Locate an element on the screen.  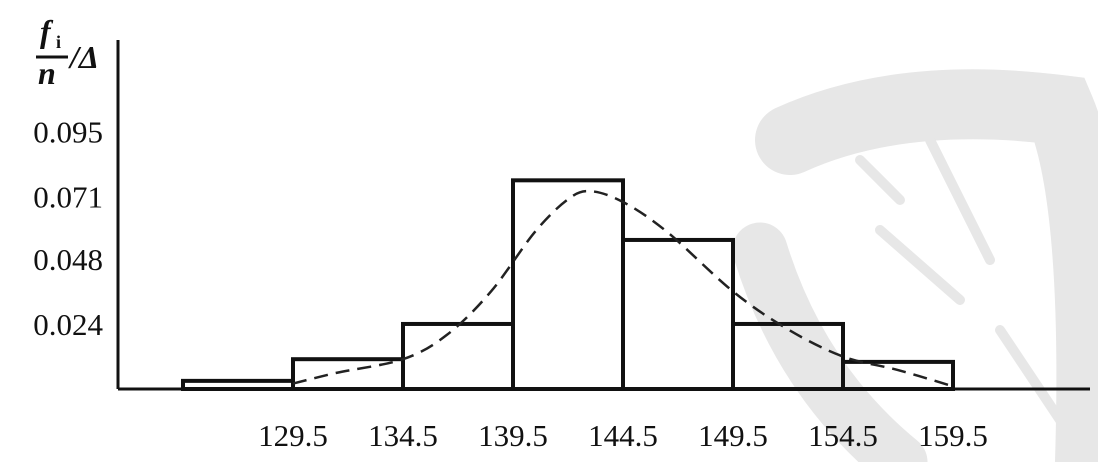
y-tick-label: 0.095 is located at coordinates (68, 132).